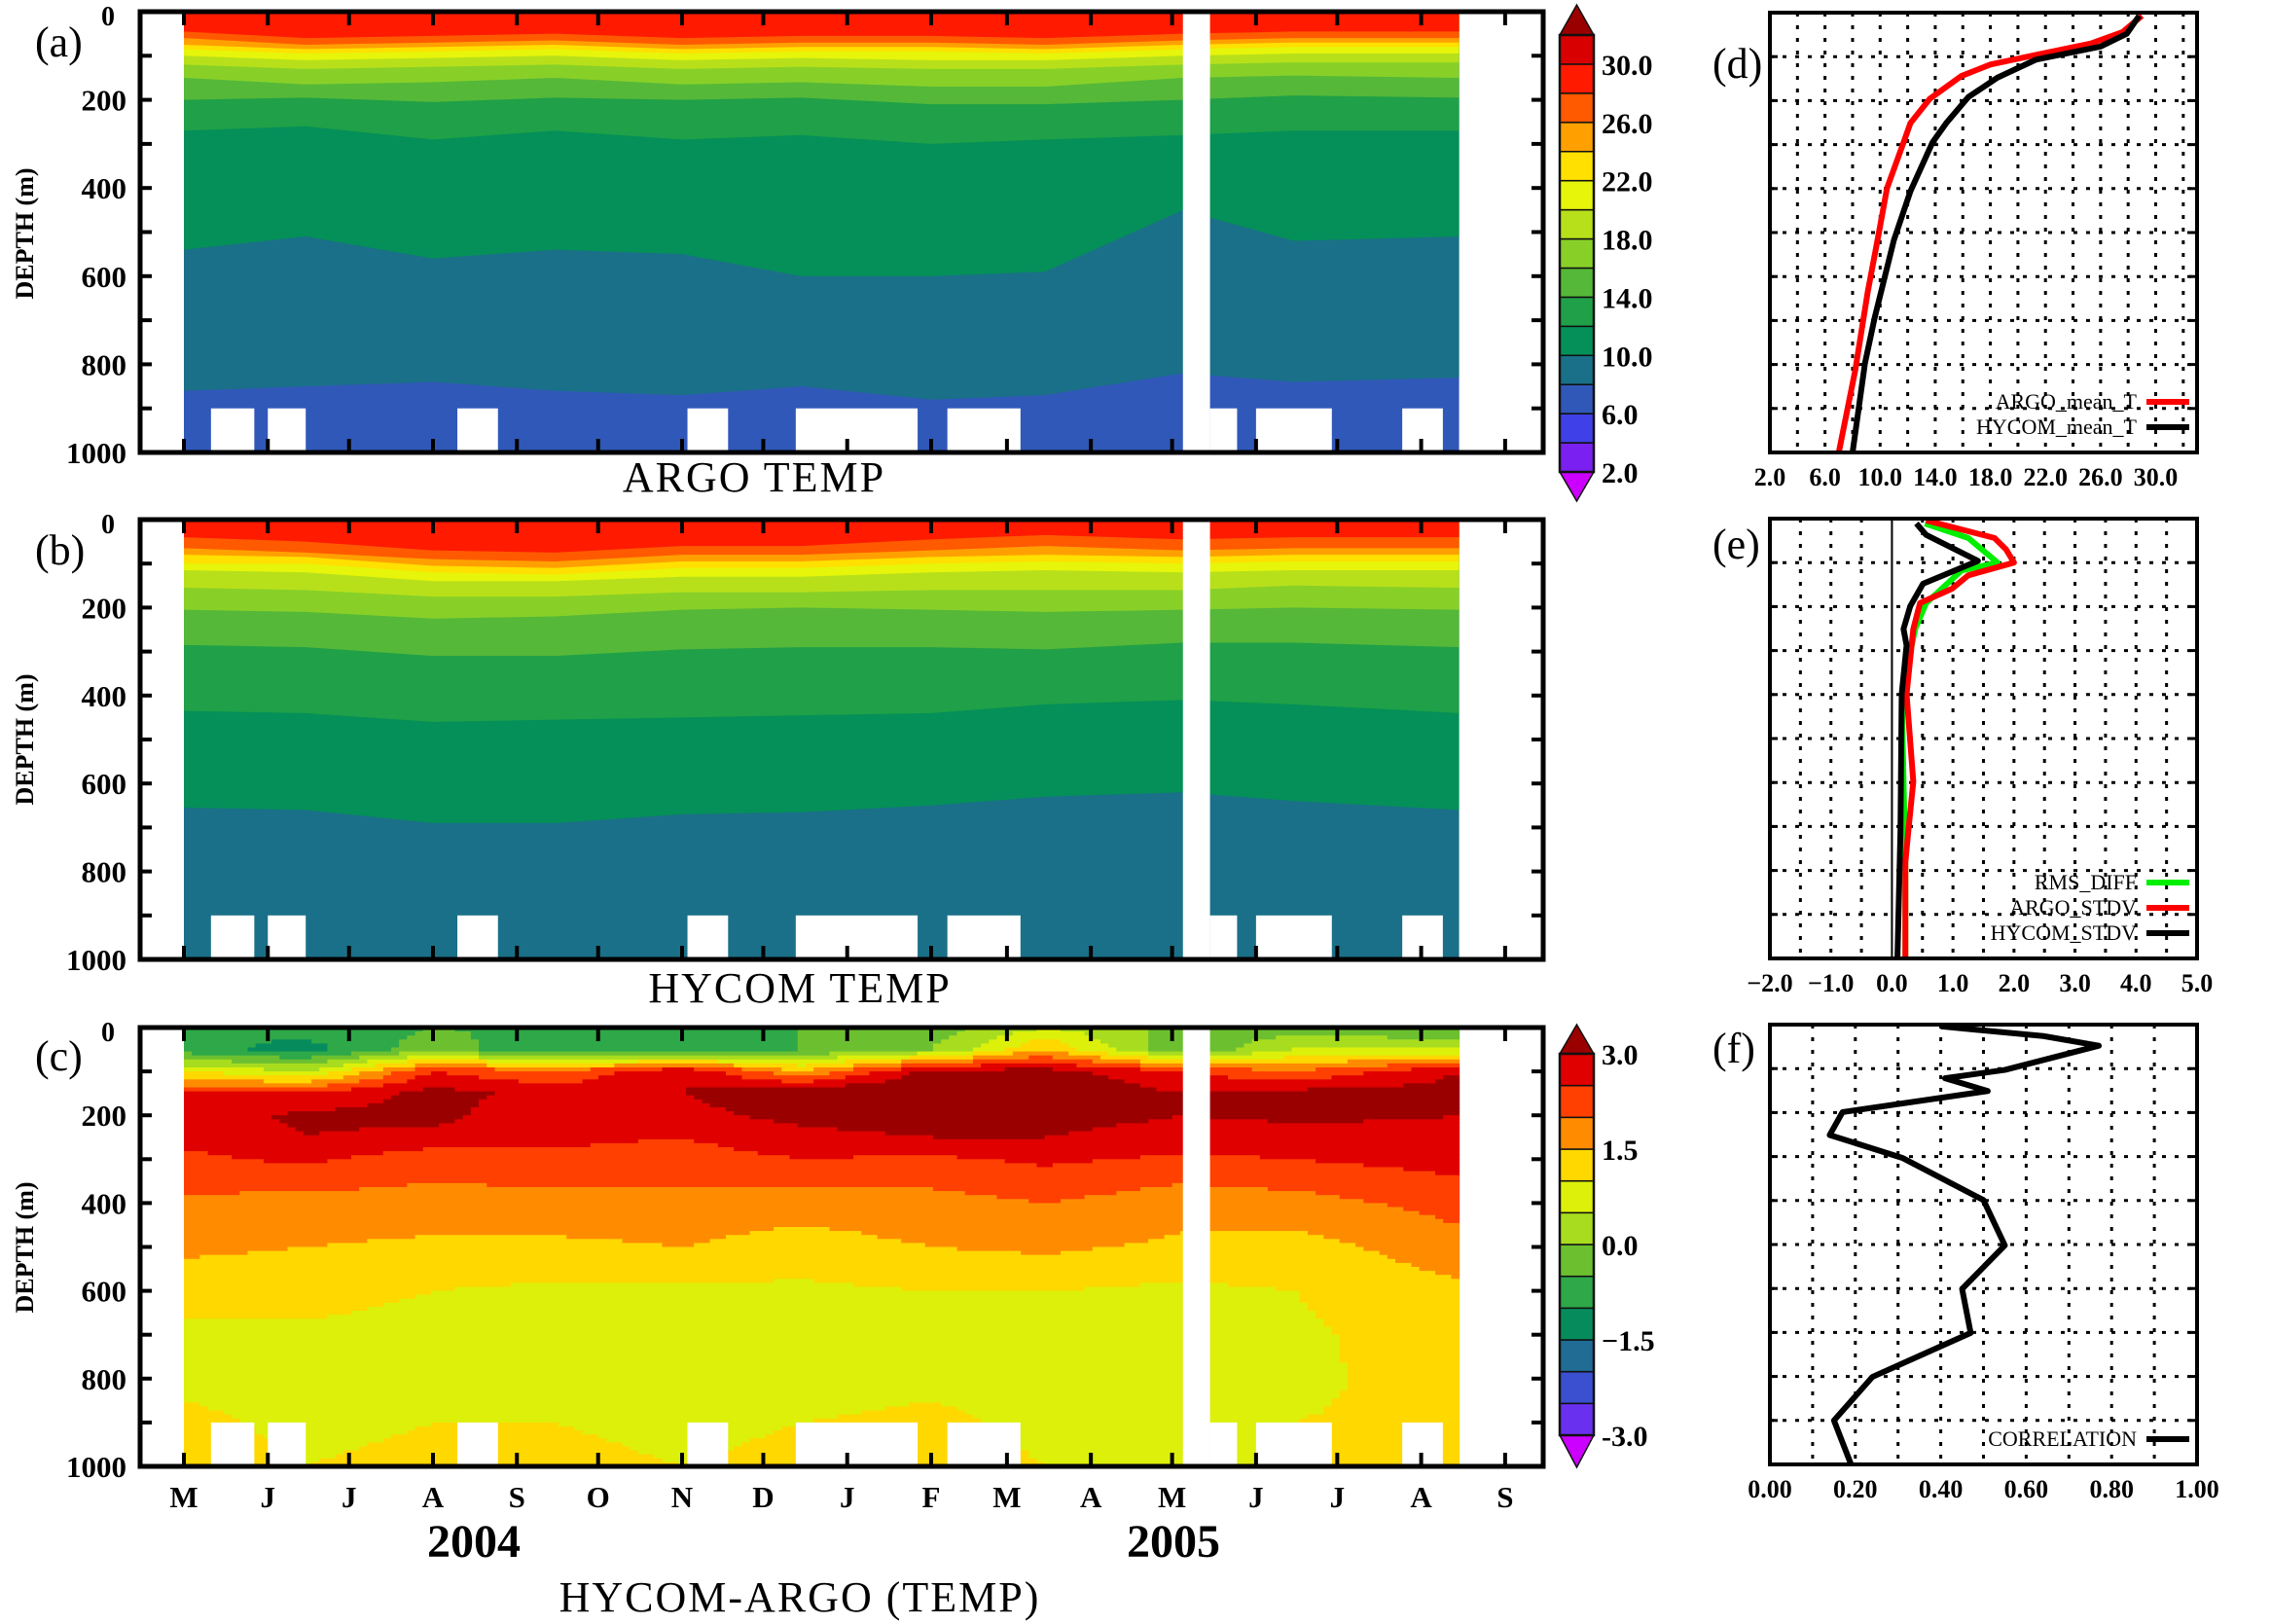 The image size is (2271, 1624). Describe the element at coordinates (517, 1497) in the screenshot. I see `month-label: S` at that location.